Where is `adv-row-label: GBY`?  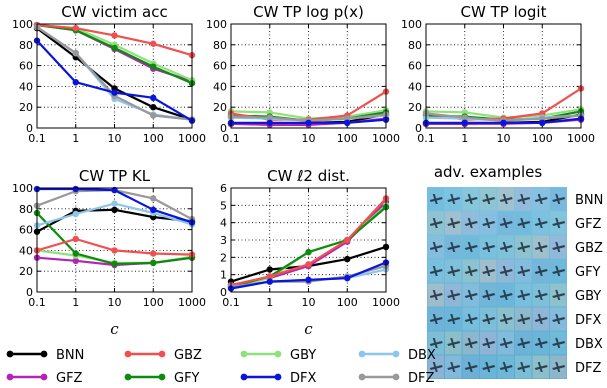
adv-row-label: GBY is located at coordinates (588, 296).